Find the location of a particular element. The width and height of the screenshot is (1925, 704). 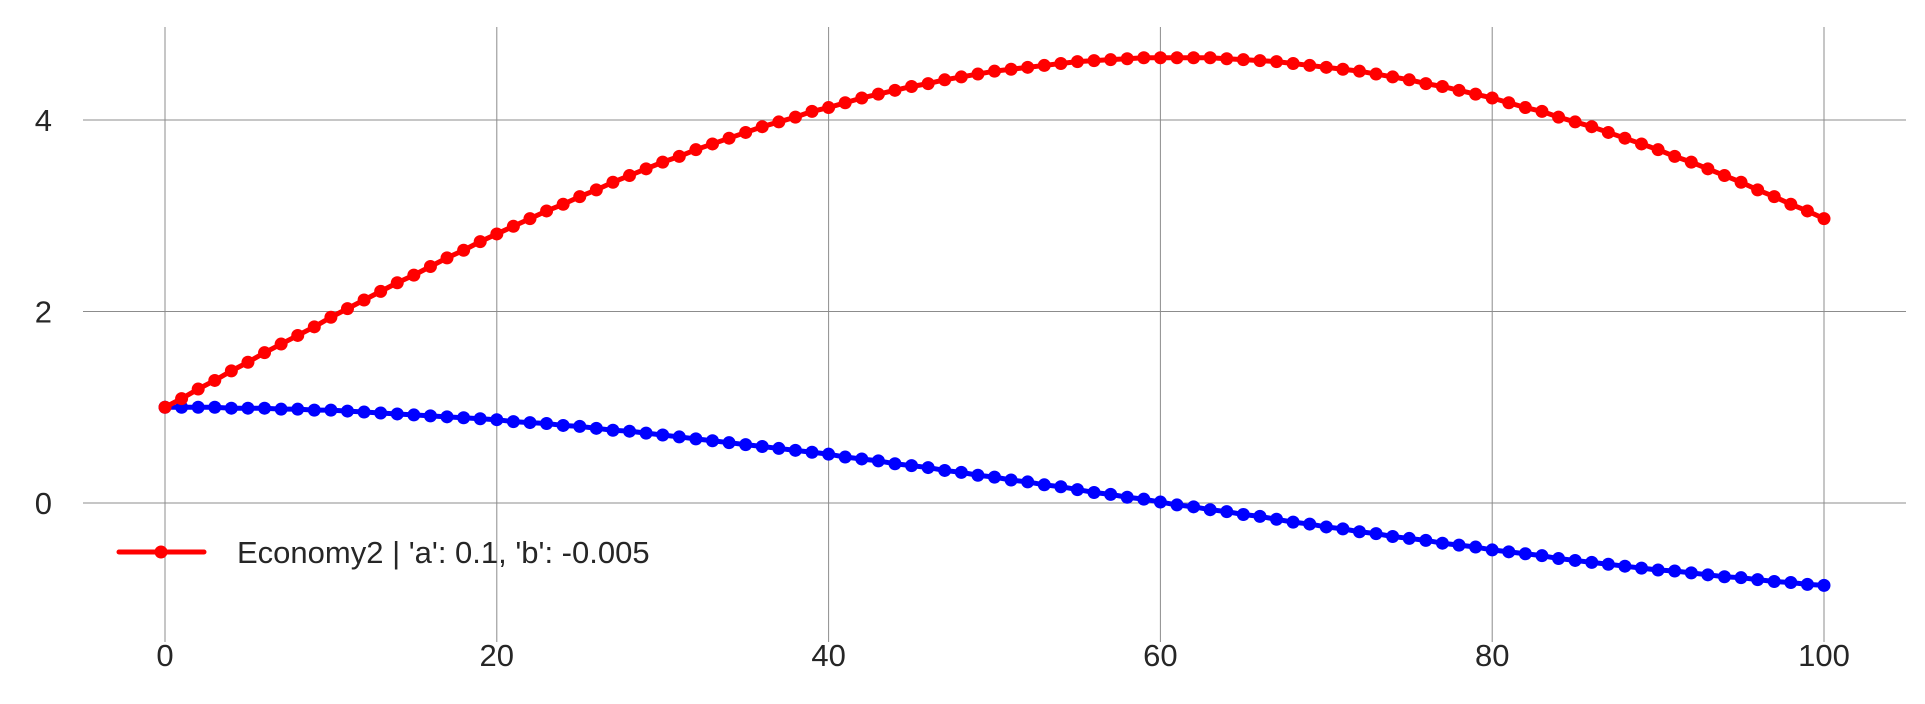

y-tick-label-4: 4 is located at coordinates (43, 120).